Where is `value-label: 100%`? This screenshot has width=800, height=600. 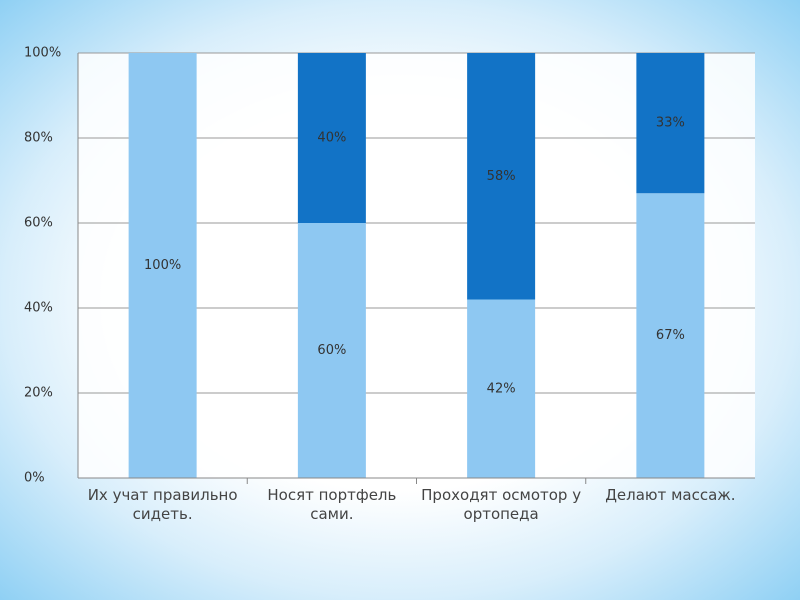 value-label: 100% is located at coordinates (162, 265).